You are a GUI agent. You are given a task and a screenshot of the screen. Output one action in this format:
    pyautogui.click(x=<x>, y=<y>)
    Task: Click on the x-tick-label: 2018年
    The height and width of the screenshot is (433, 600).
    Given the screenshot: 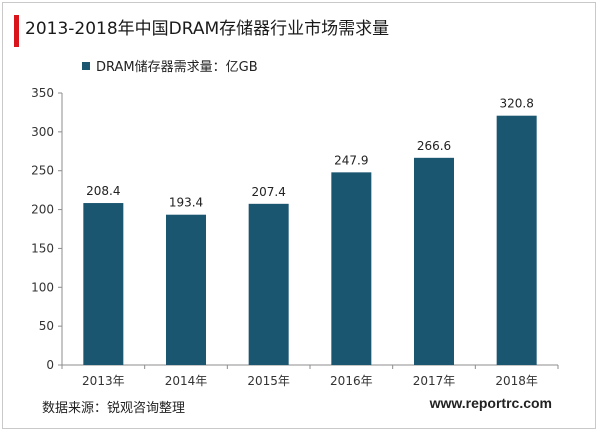 What is the action you would take?
    pyautogui.click(x=516, y=381)
    